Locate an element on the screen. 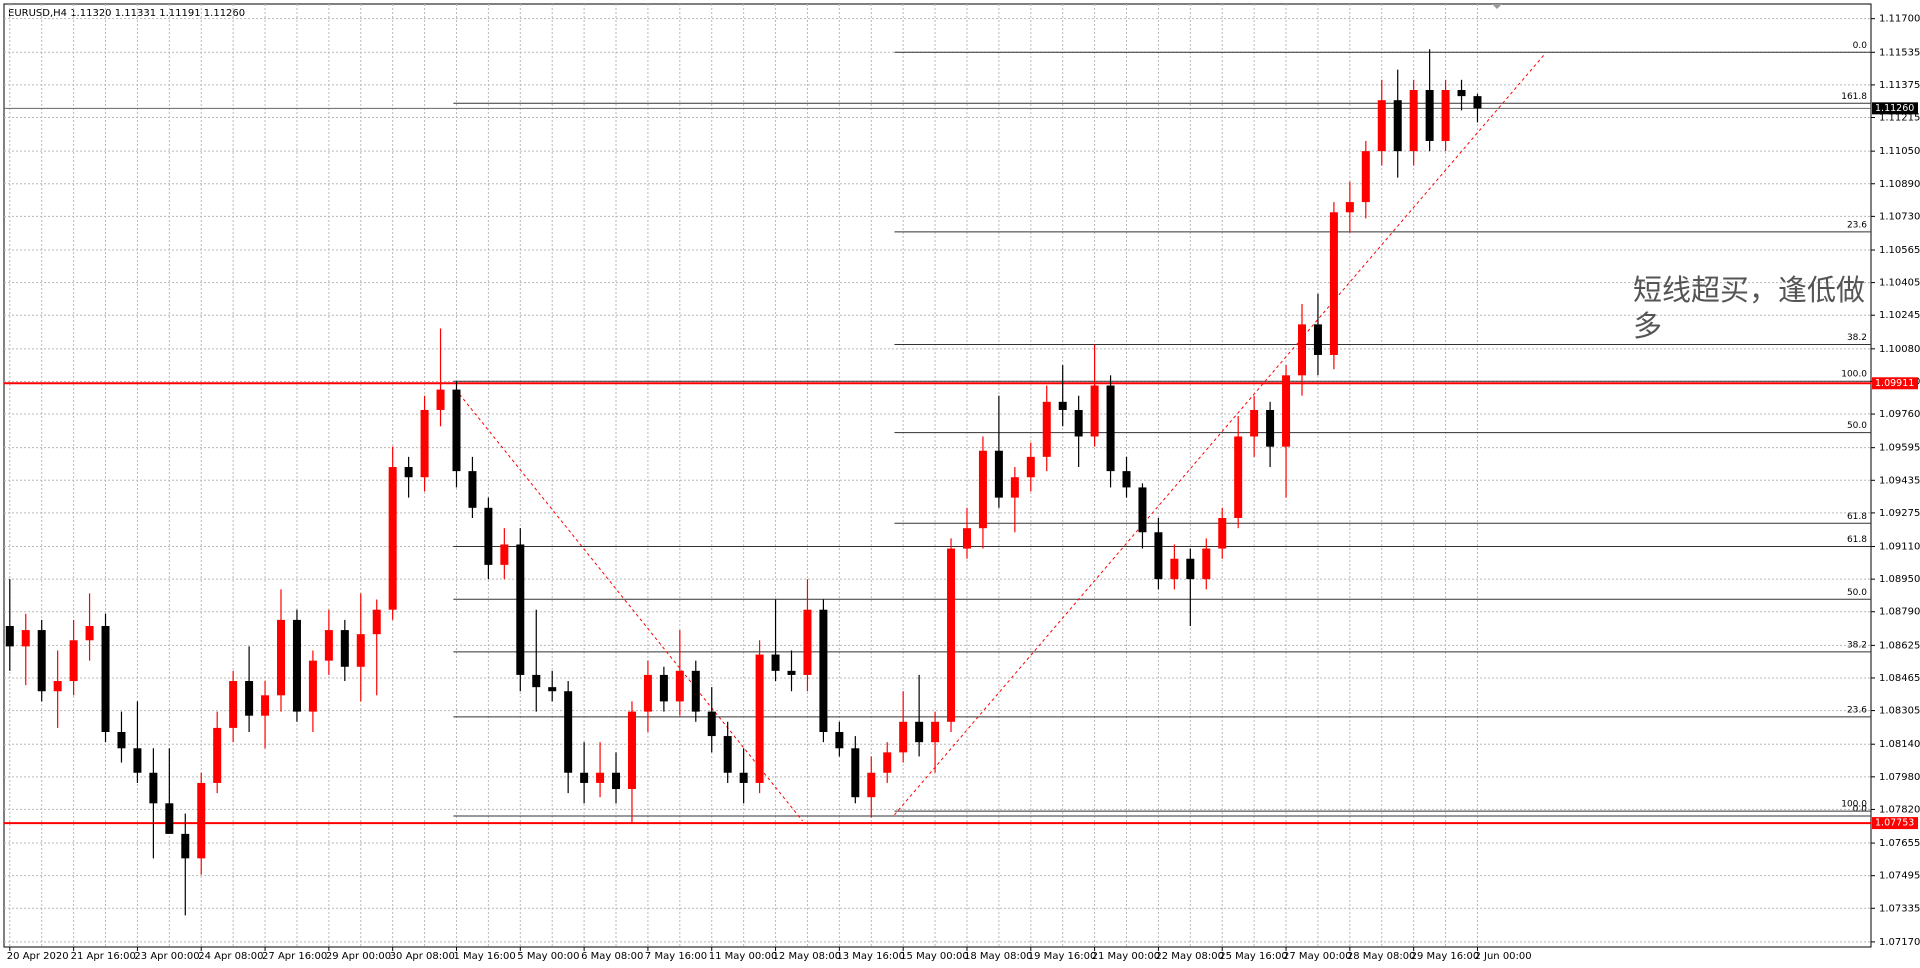  x-tick-label: 28 May 08:00 is located at coordinates (1381, 956).